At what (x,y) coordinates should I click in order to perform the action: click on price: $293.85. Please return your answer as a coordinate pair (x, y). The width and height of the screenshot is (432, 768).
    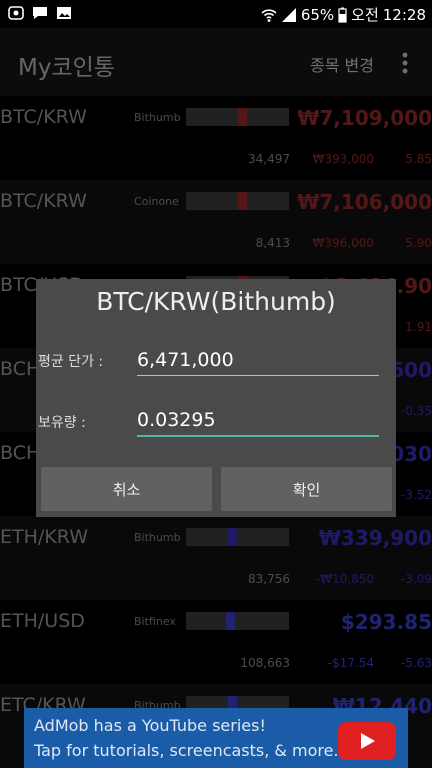
    Looking at the image, I should click on (386, 622).